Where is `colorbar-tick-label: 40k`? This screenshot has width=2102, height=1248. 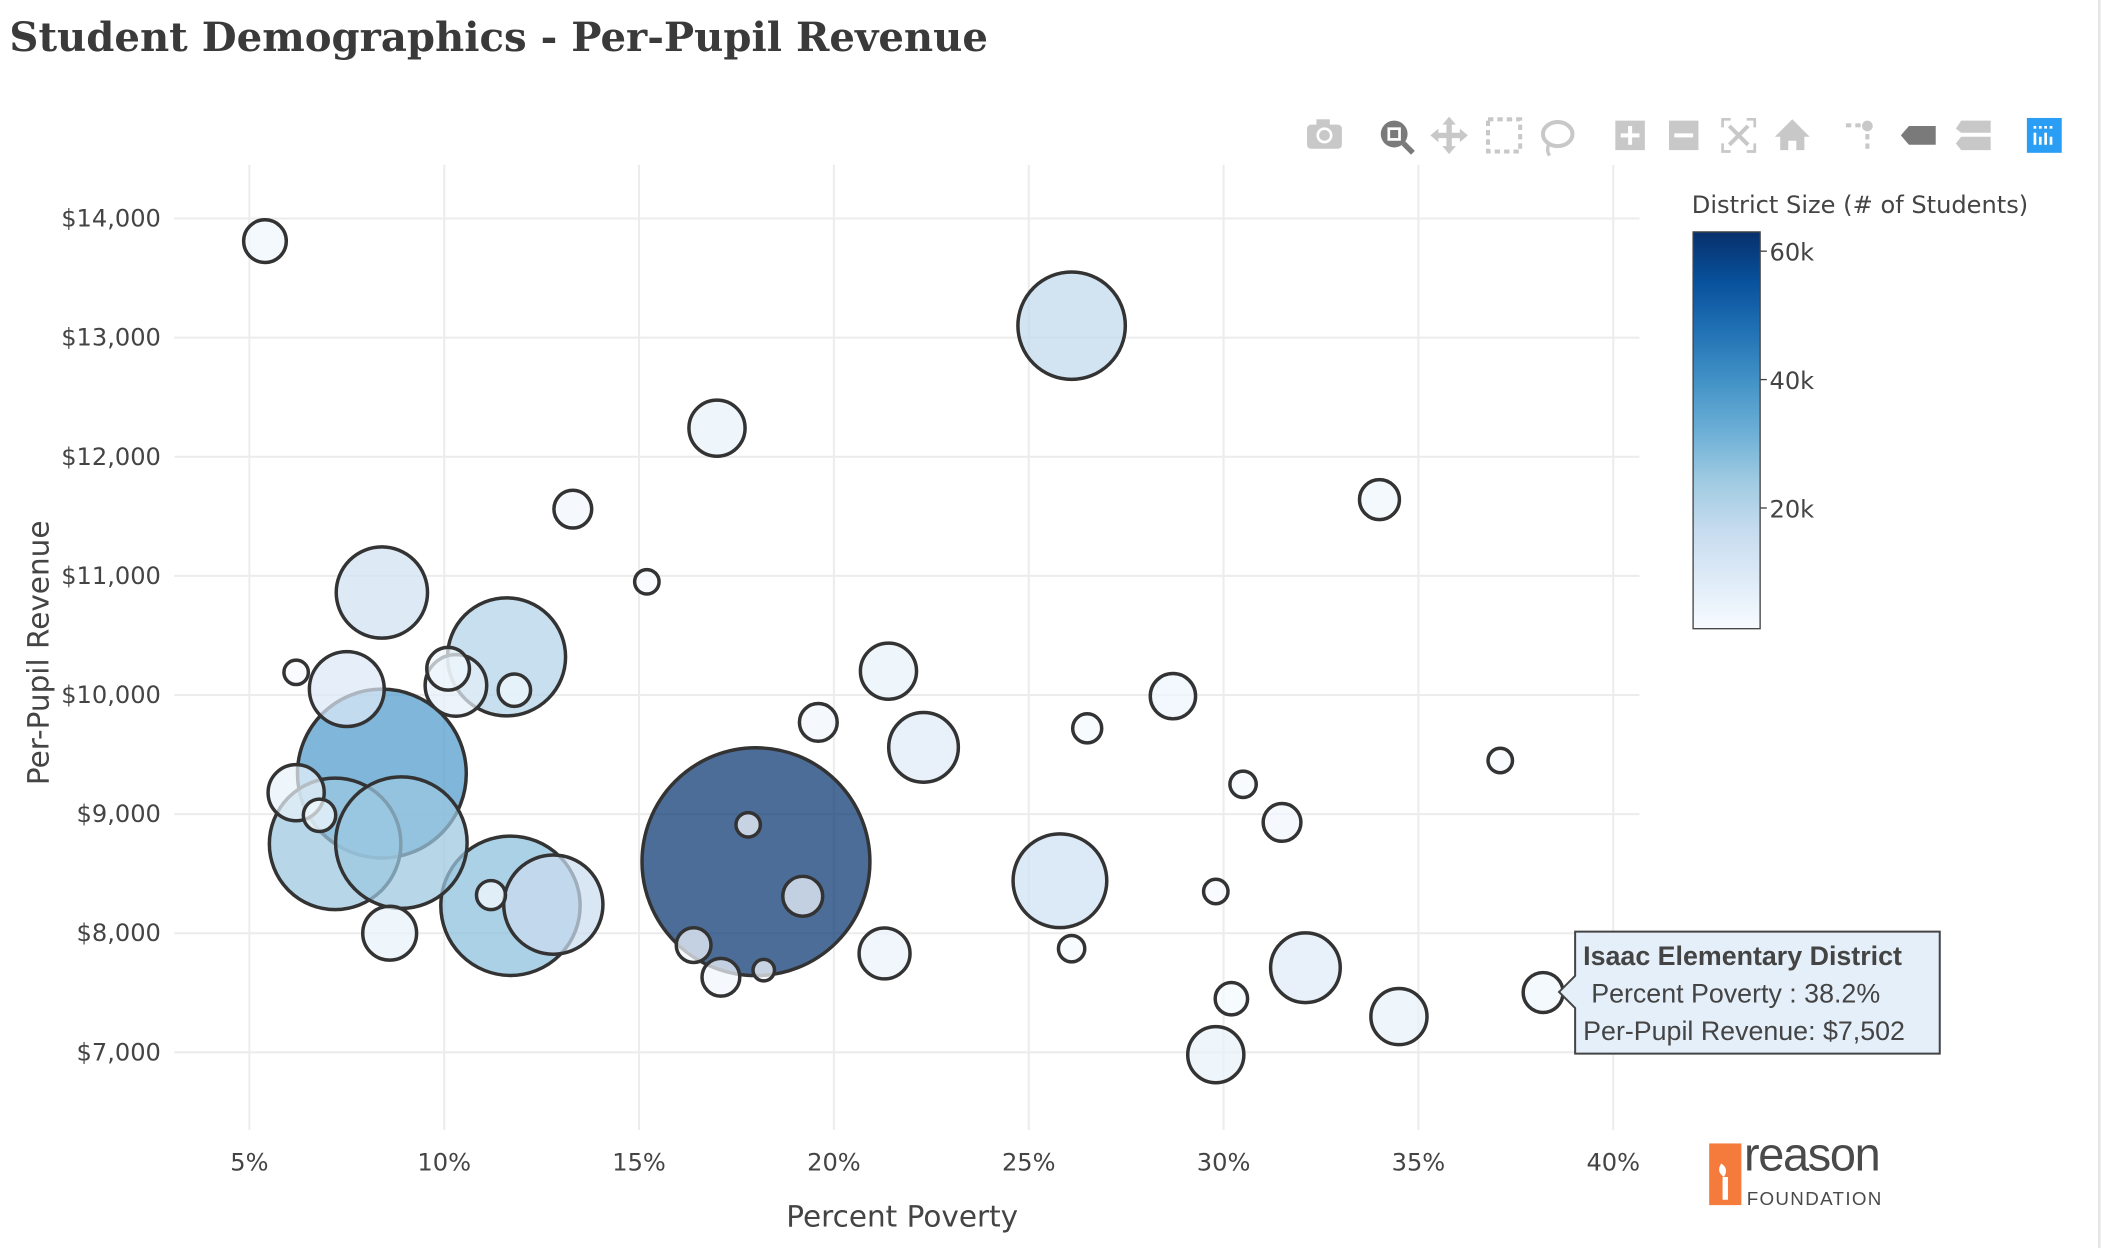 colorbar-tick-label: 40k is located at coordinates (1792, 381).